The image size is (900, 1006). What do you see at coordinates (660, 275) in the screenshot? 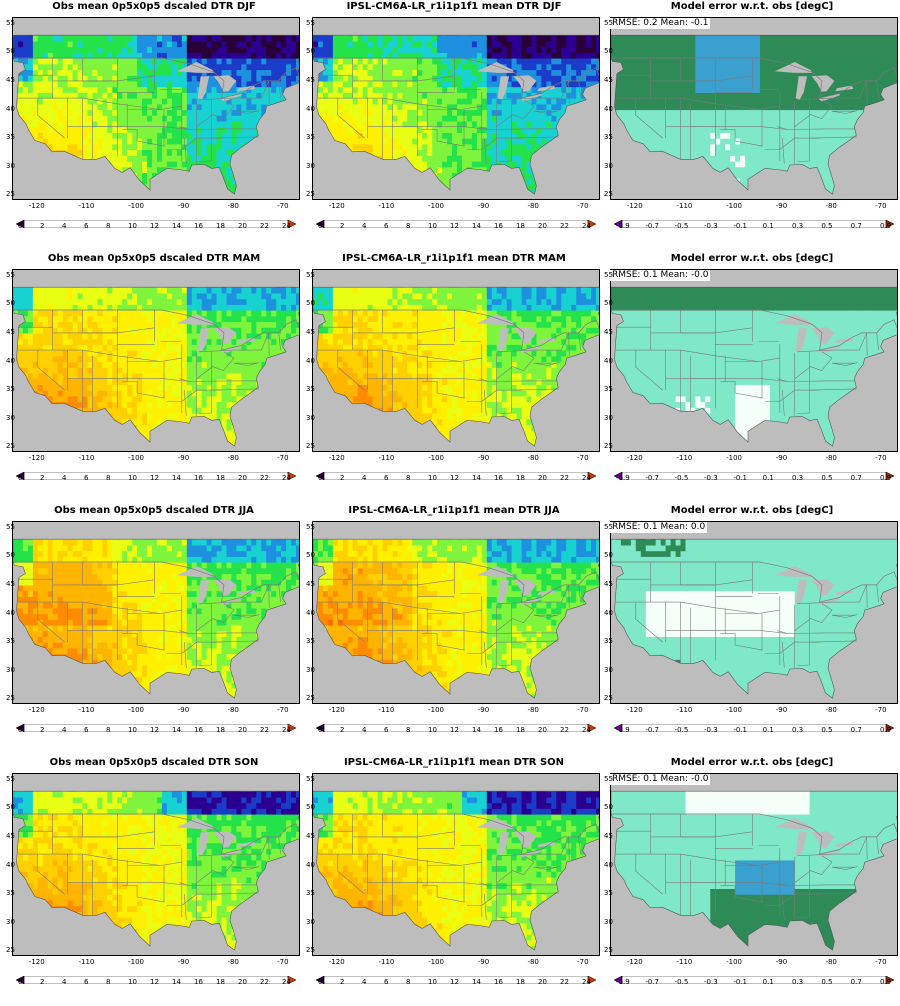
I see `error-stats: RMSE: 0.1 Mean: -0.0` at bounding box center [660, 275].